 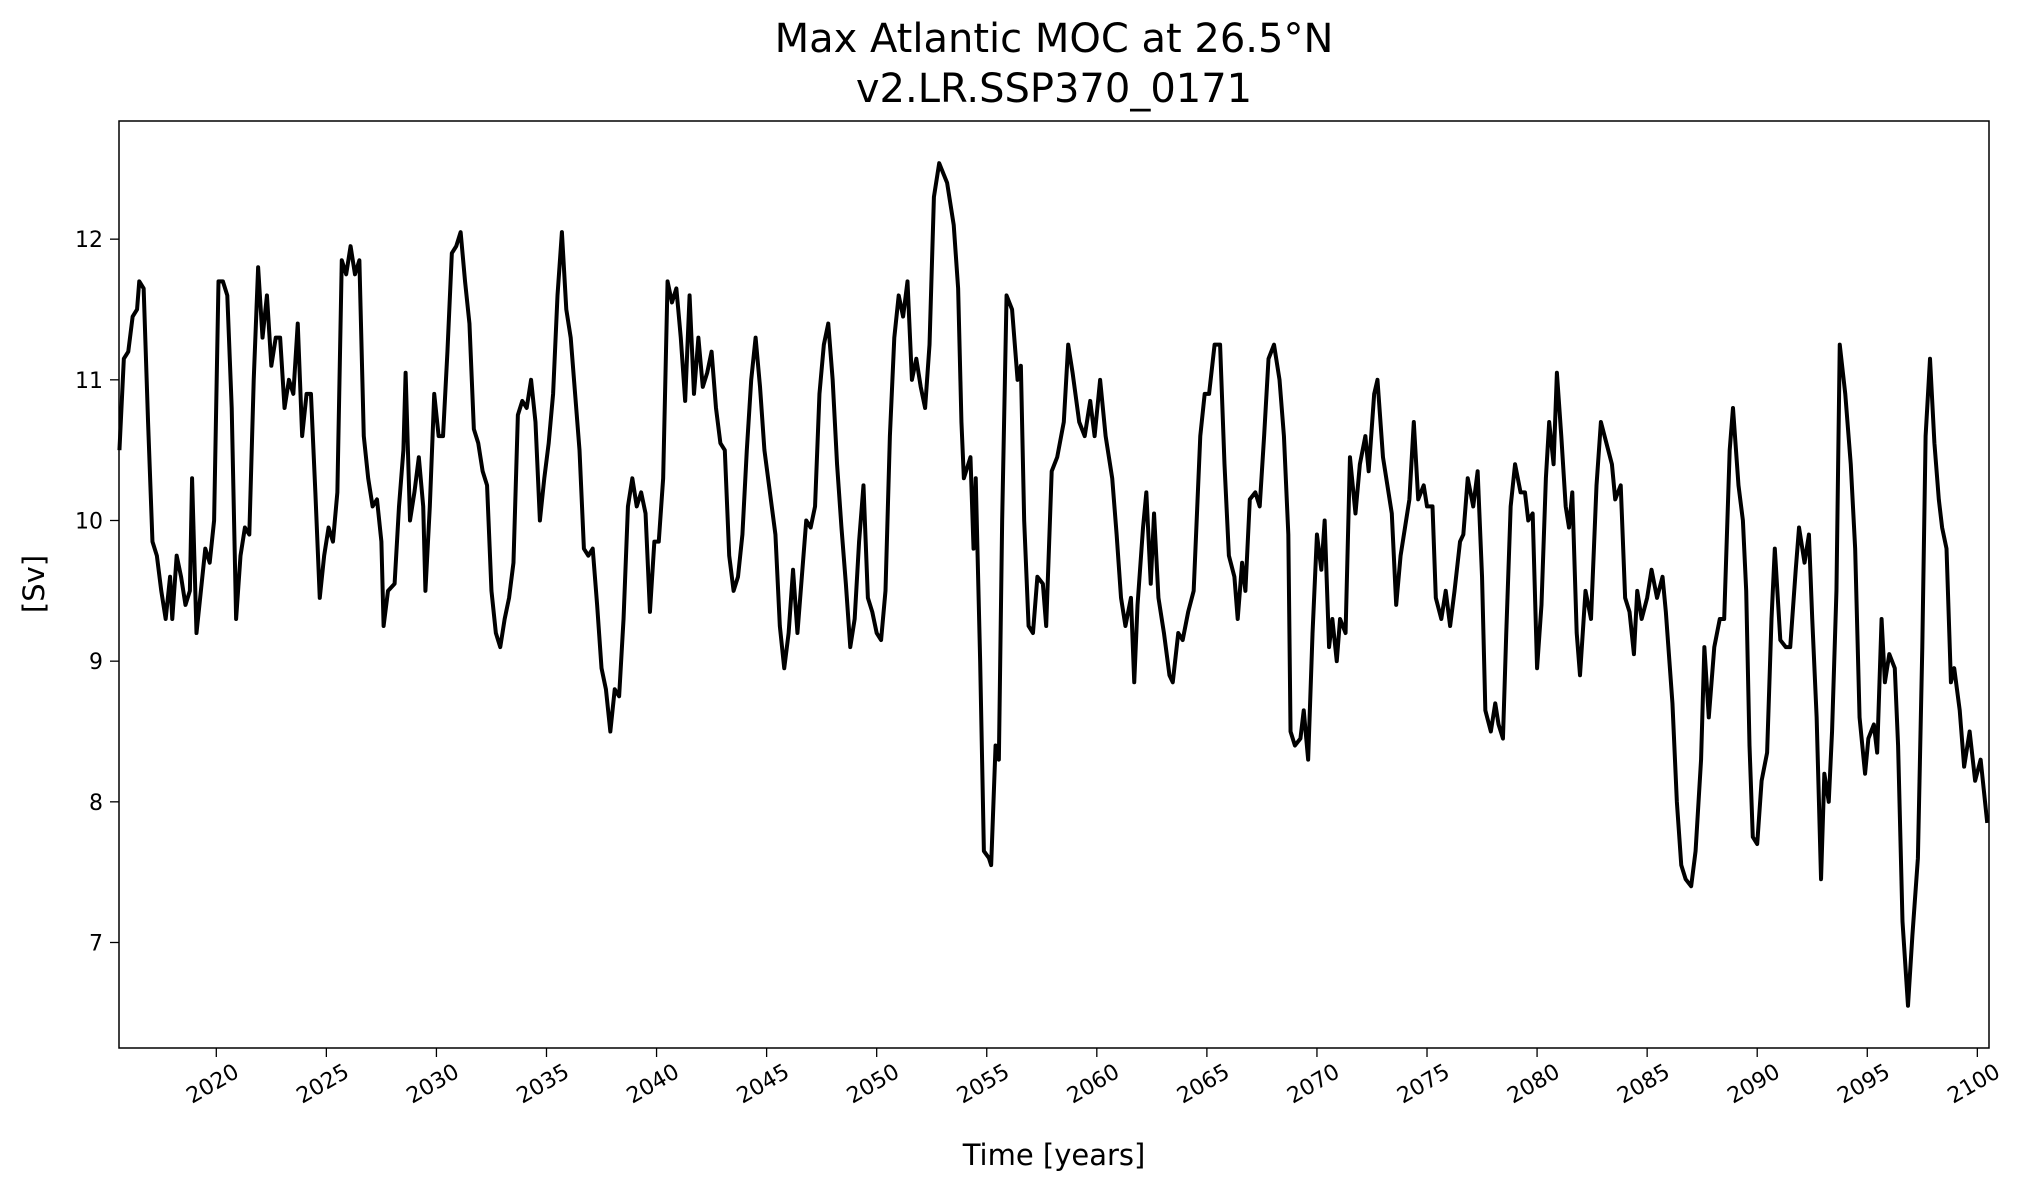 What do you see at coordinates (213, 1085) in the screenshot?
I see `x-tick-label: 2020` at bounding box center [213, 1085].